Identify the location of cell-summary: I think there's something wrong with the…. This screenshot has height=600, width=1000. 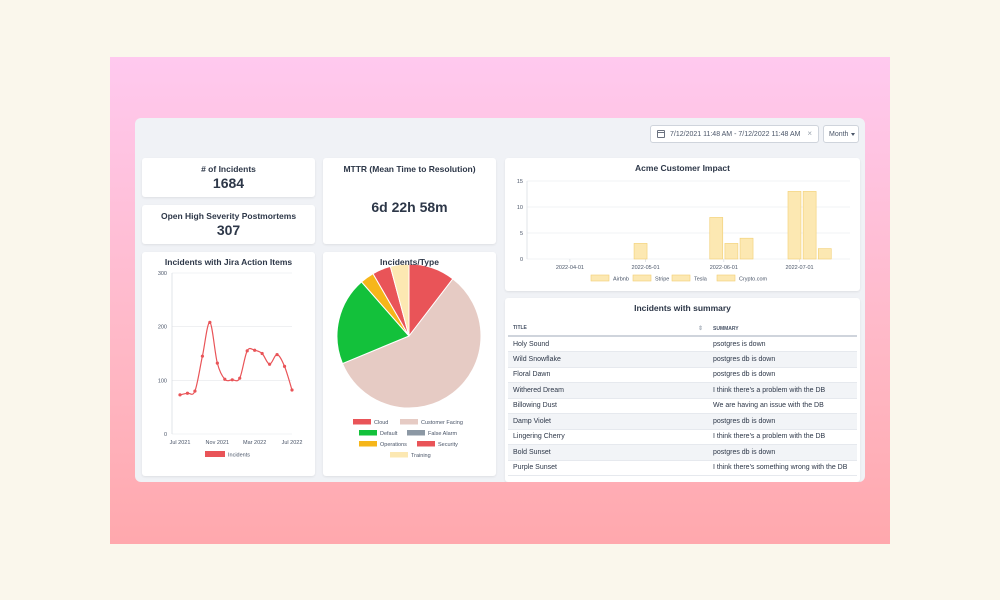
(782, 468).